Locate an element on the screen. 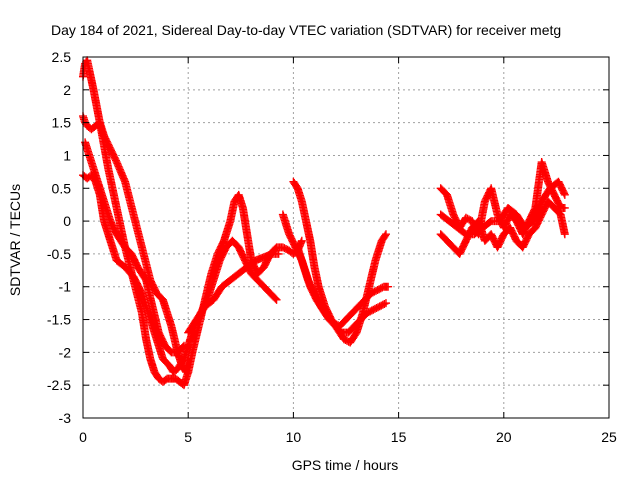 Image resolution: width=640 pixels, height=480 pixels. y-tick-label: -2.5 is located at coordinates (59, 385).